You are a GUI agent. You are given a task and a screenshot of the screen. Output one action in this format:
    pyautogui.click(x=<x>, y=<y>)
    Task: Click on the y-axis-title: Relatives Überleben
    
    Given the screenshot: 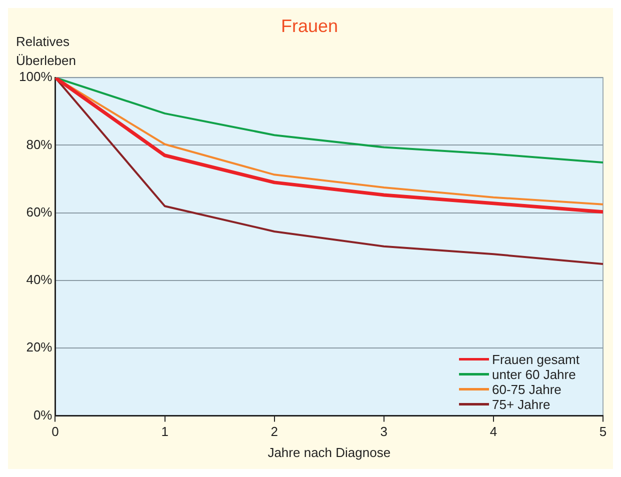 What is the action you would take?
    pyautogui.click(x=46, y=51)
    